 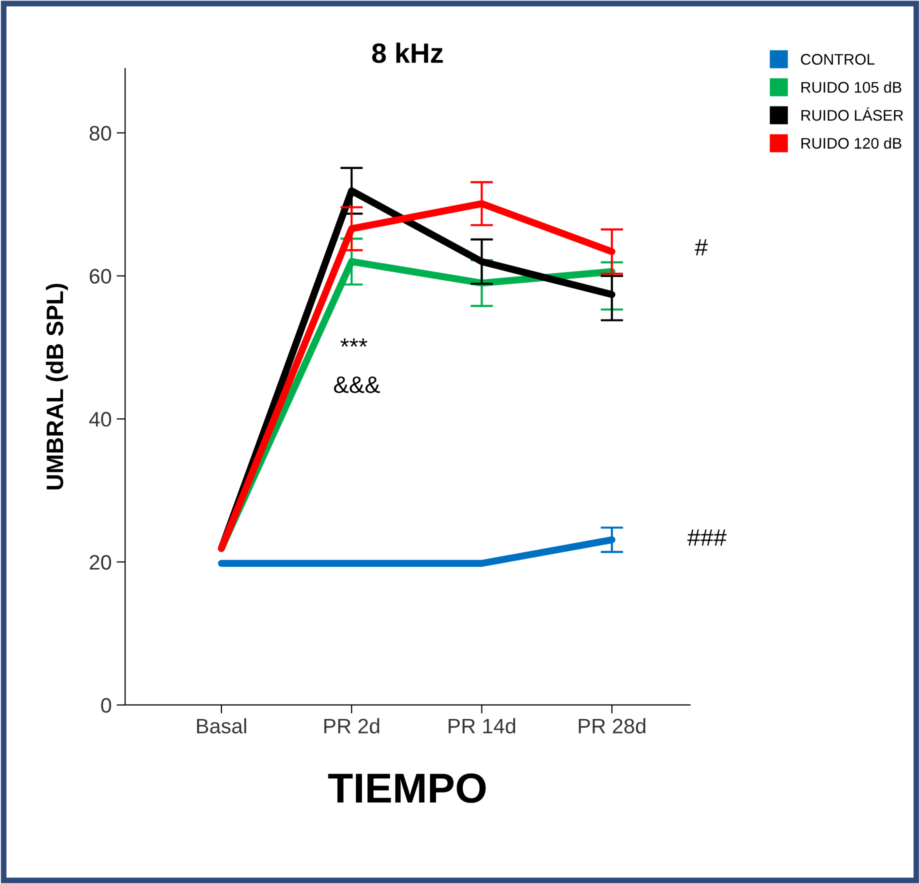 What do you see at coordinates (707, 537) in the screenshot?
I see `annotation: ###` at bounding box center [707, 537].